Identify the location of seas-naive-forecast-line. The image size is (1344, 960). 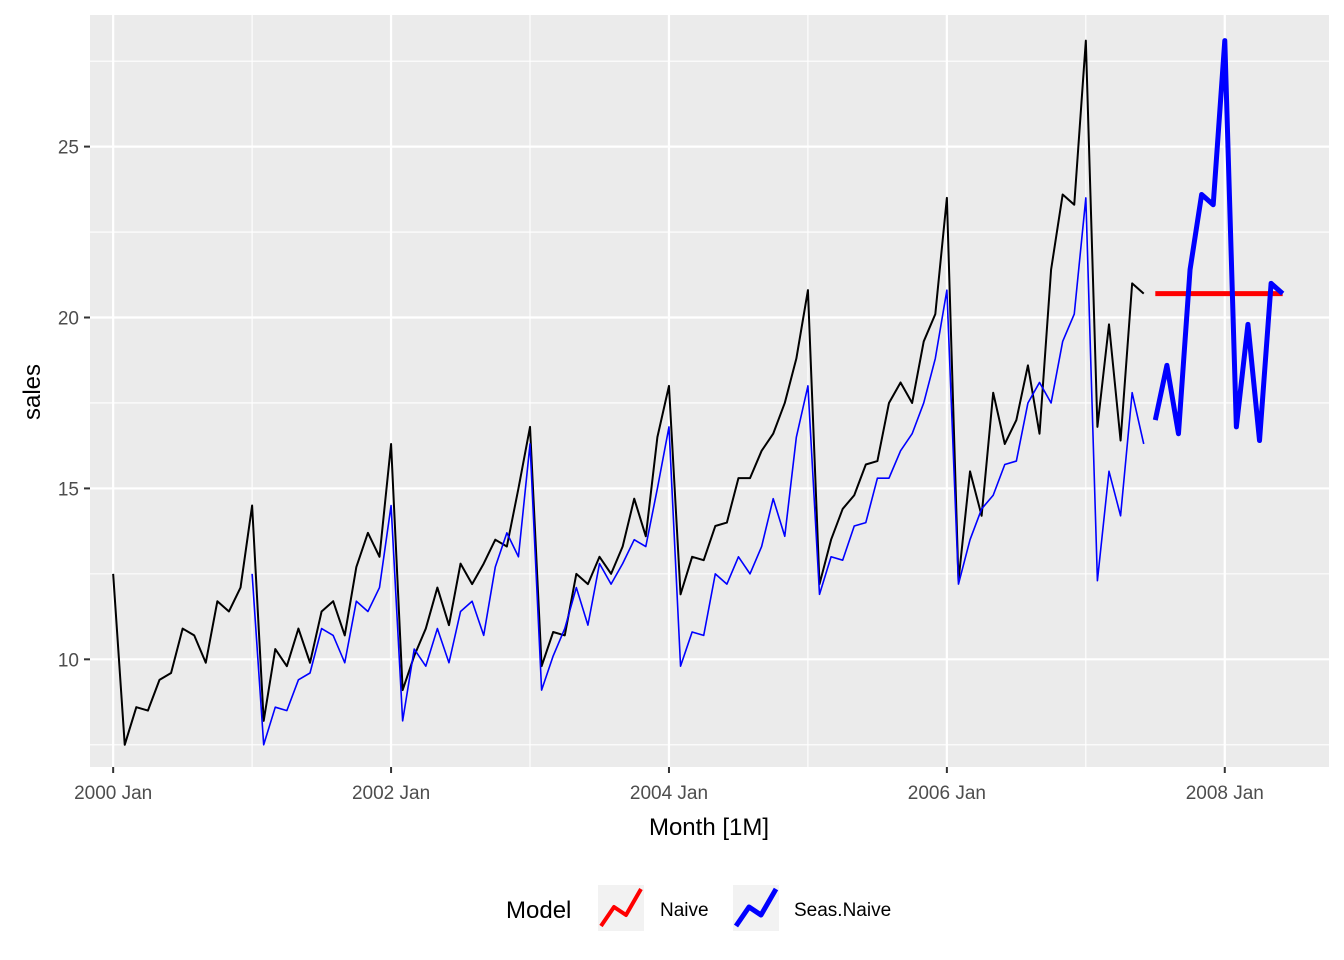
(1218, 241).